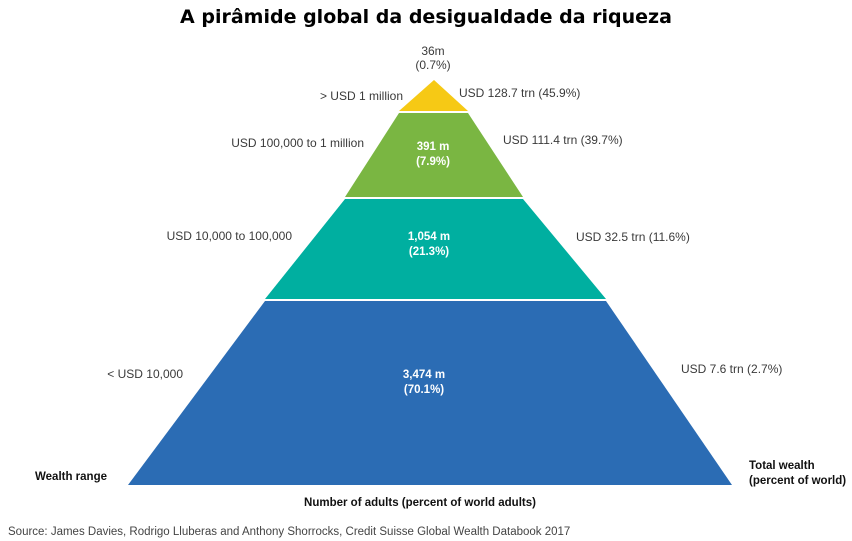  I want to click on tier-base-range: < USD 10,000, so click(145, 374).